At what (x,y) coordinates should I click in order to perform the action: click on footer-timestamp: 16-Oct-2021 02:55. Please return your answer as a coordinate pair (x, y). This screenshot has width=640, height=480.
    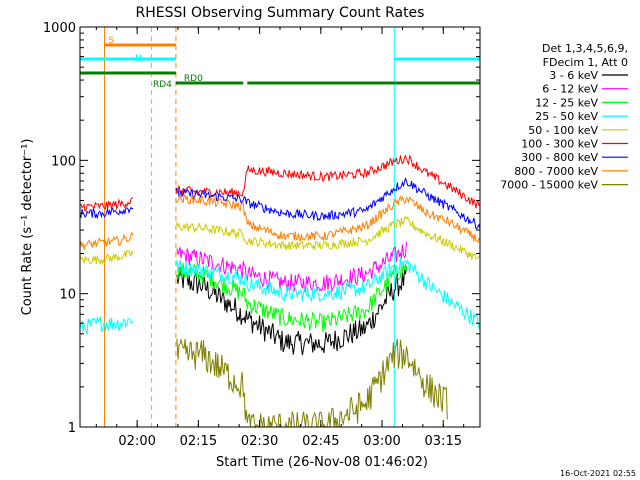
    Looking at the image, I should click on (598, 473).